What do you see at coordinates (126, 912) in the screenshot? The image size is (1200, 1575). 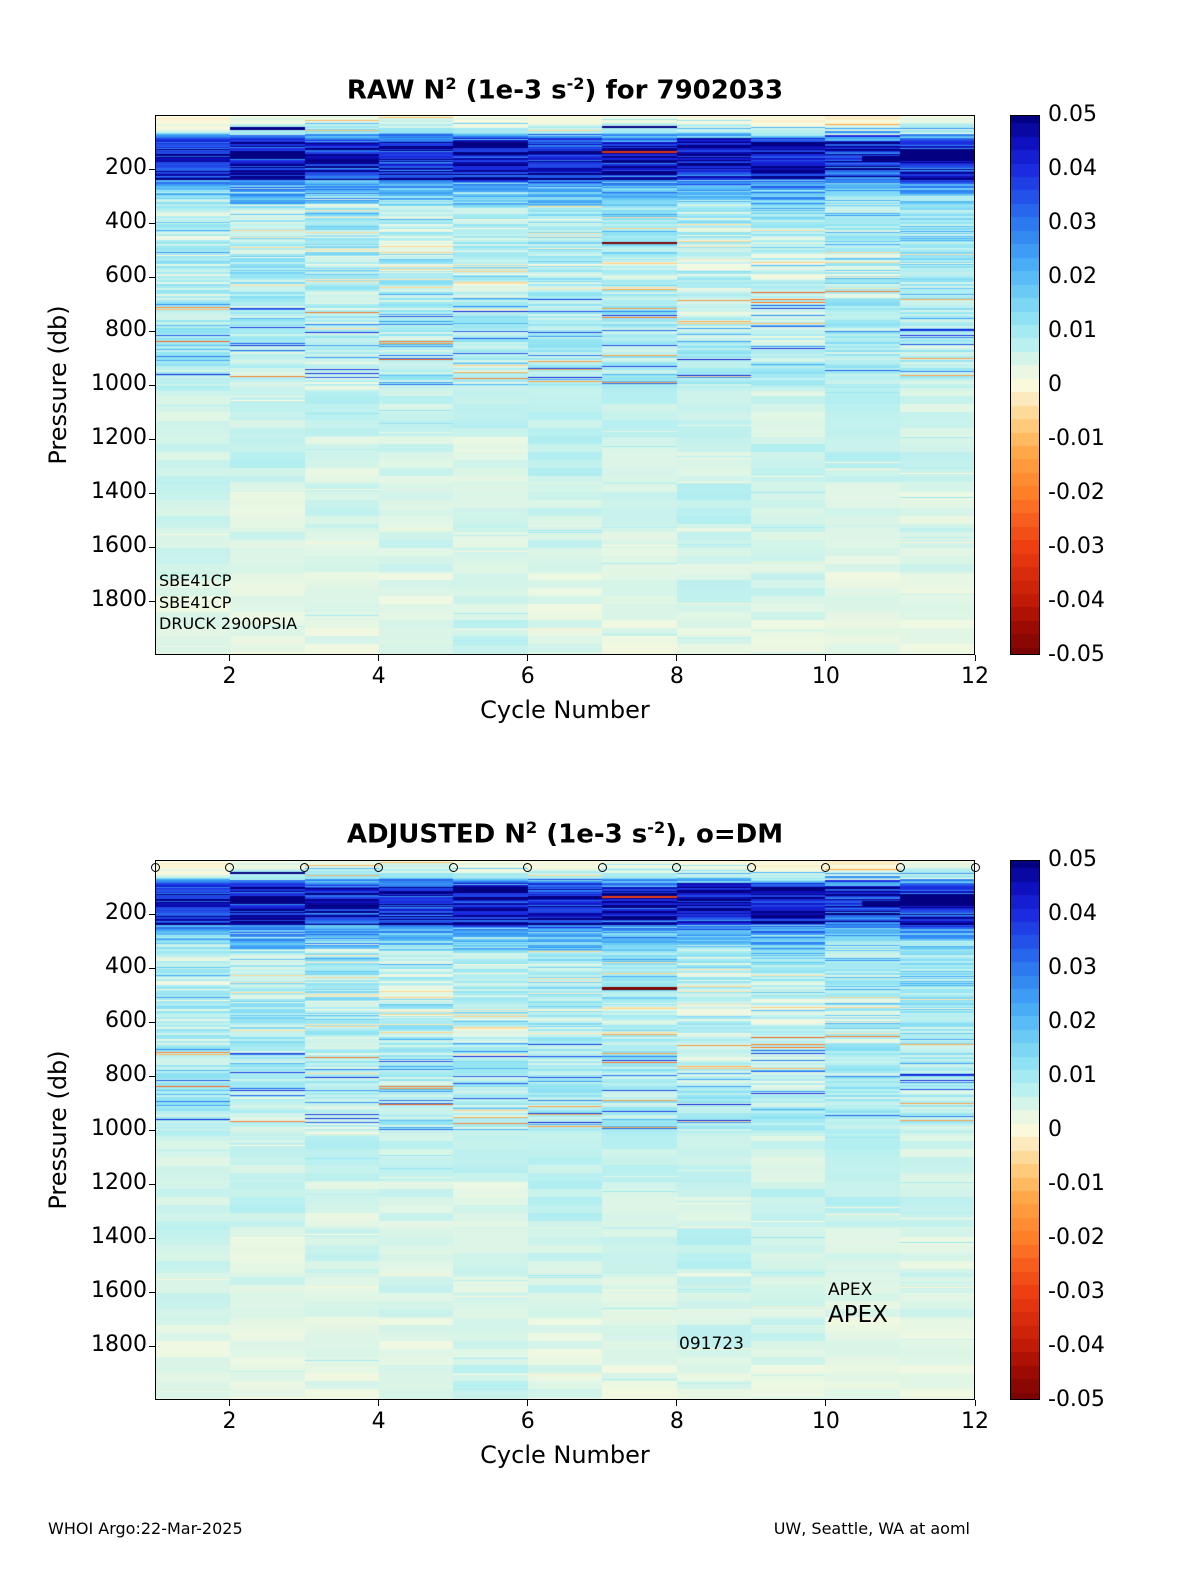 I see `adjusted-y-tick-label: 200` at bounding box center [126, 912].